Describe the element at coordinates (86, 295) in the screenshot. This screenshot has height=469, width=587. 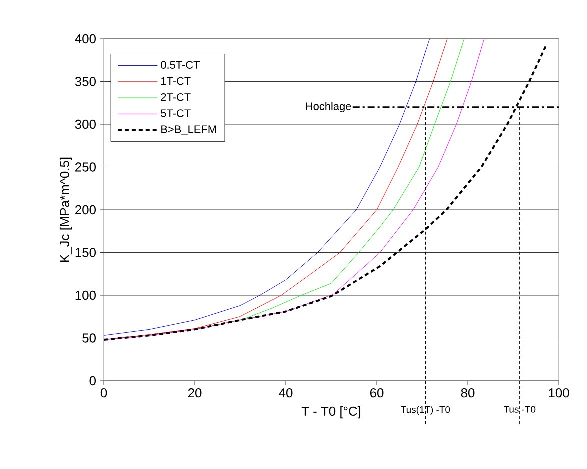
I see `y-tick-label: 100` at that location.